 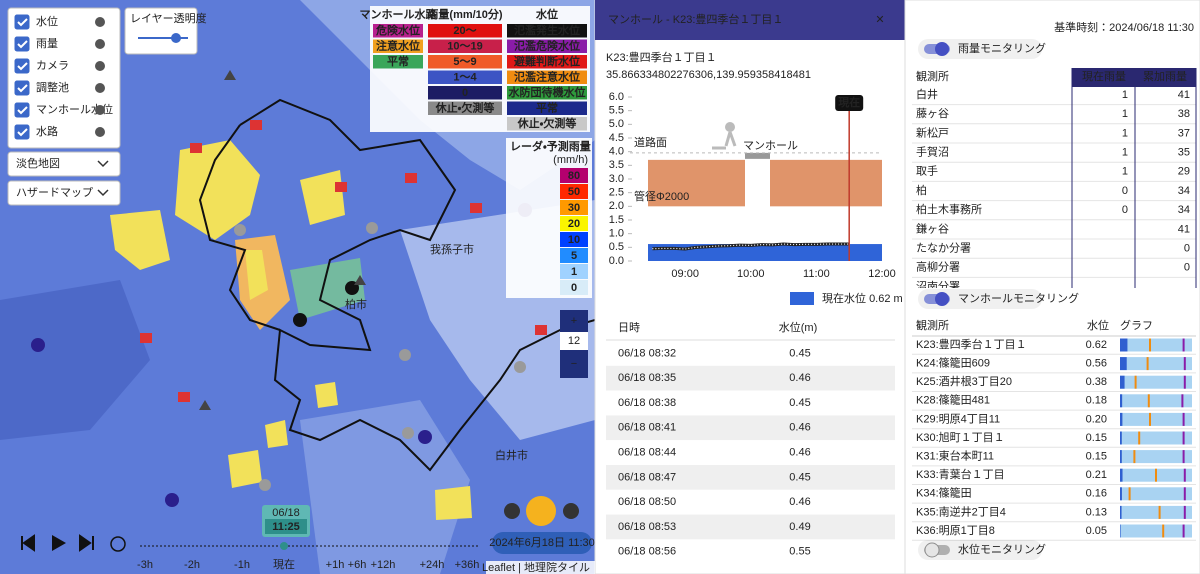 What do you see at coordinates (1184, 133) in the screenshot?
I see `rain-cell: 37` at bounding box center [1184, 133].